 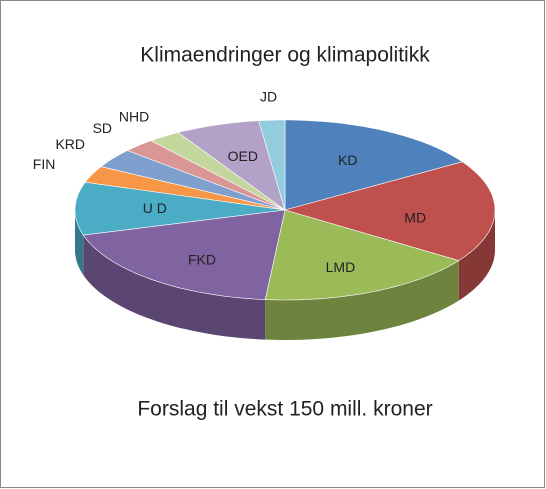 What do you see at coordinates (155, 208) in the screenshot?
I see `slice-label: U D` at bounding box center [155, 208].